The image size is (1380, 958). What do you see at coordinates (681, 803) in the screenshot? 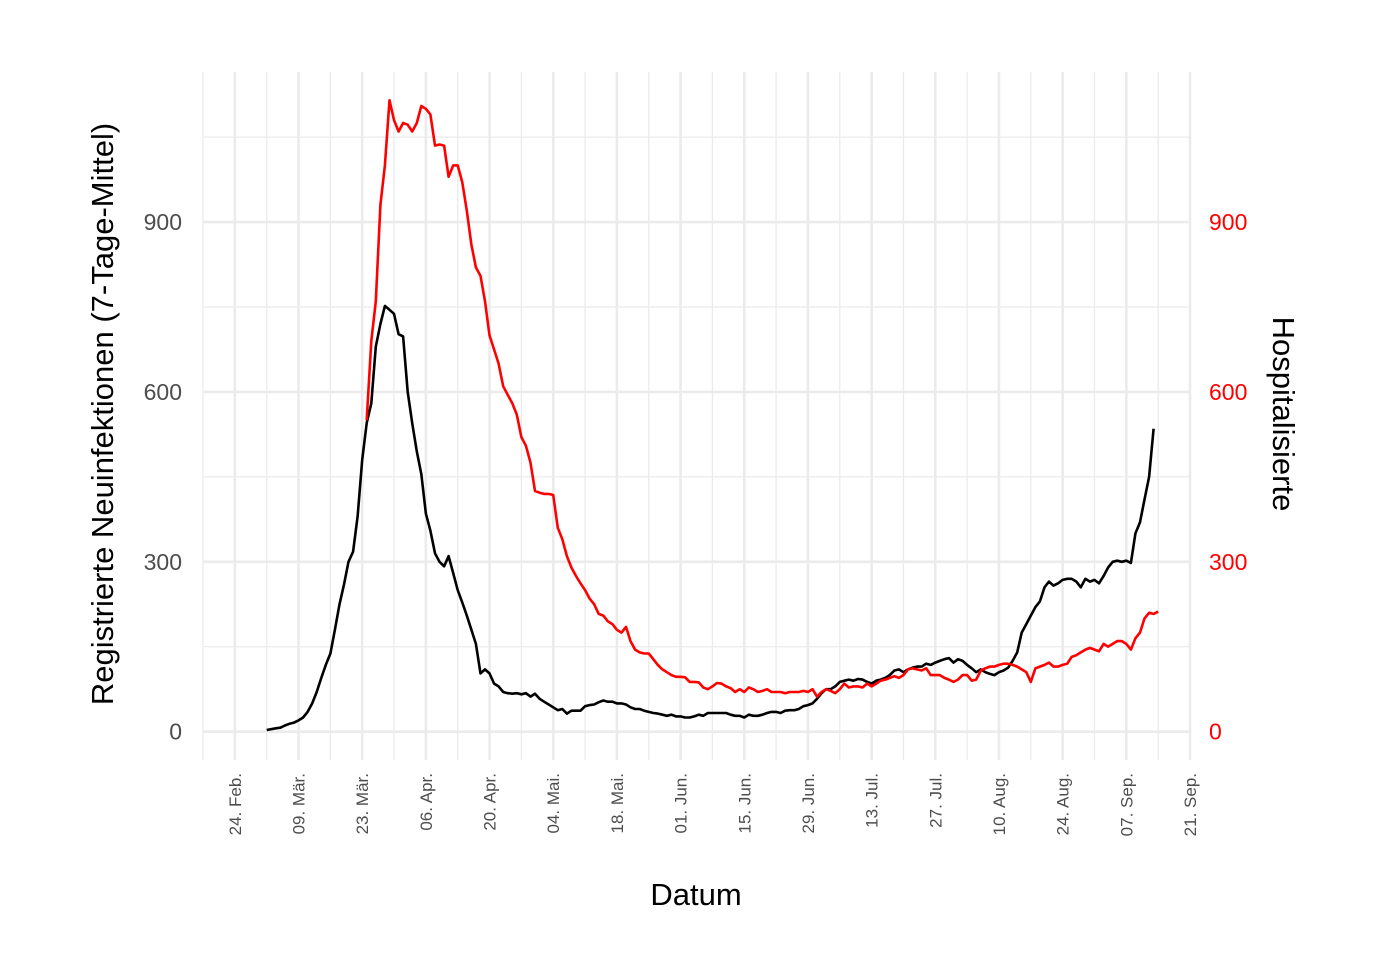
I see `x-tick-label: 01. Jun.` at bounding box center [681, 803].